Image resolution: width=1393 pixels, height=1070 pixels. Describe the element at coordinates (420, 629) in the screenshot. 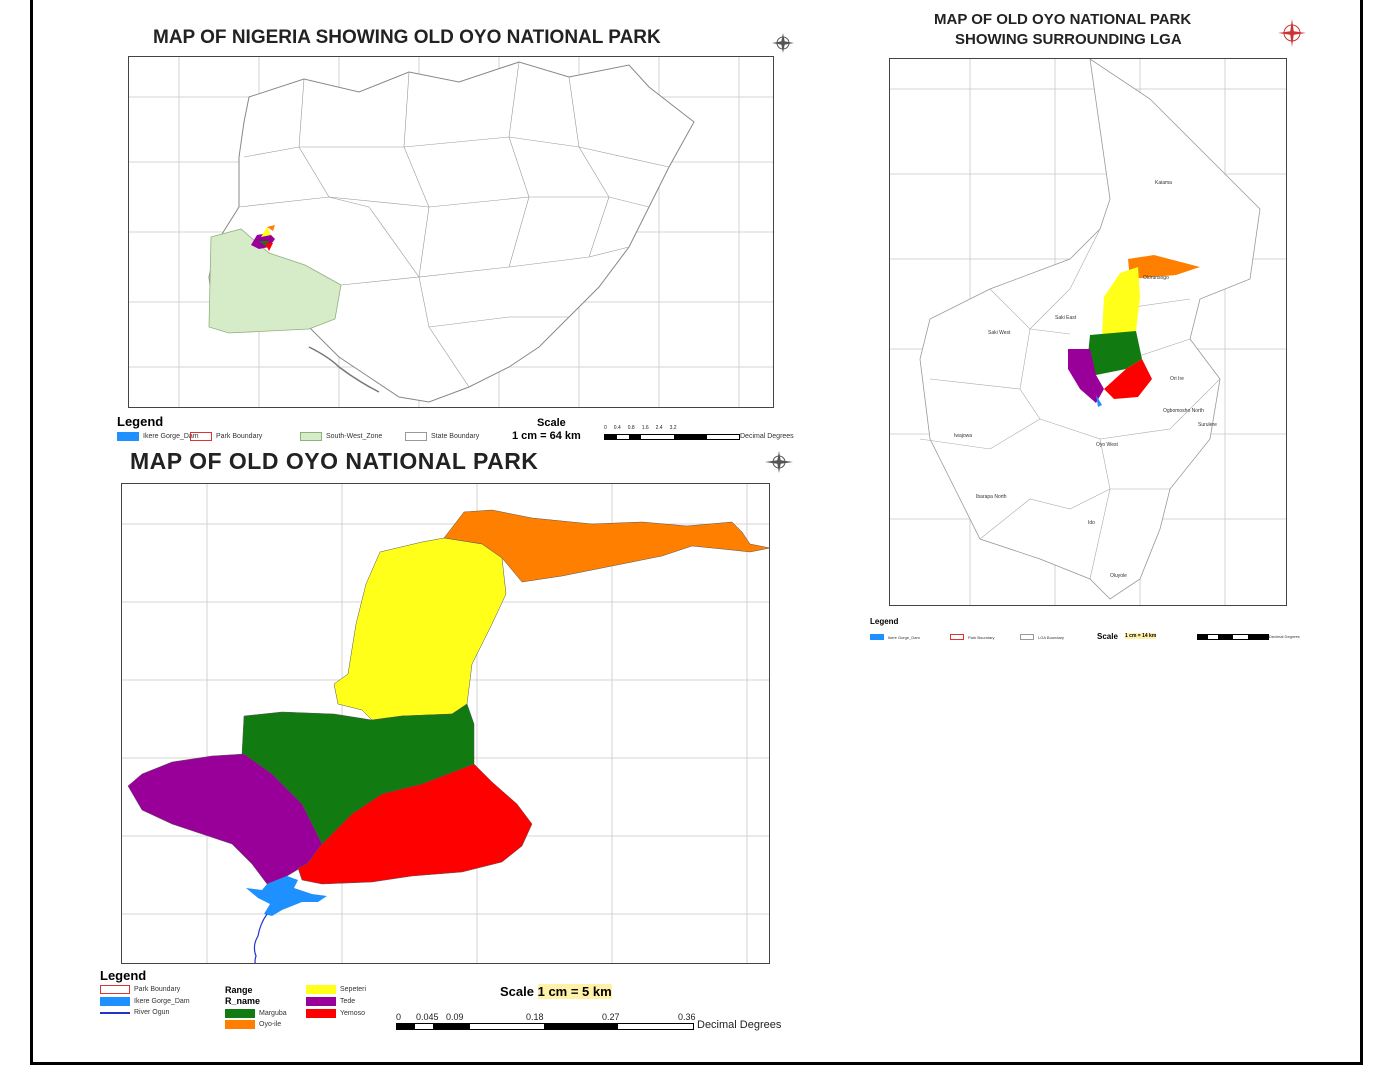

I see `region-sepeteri` at that location.